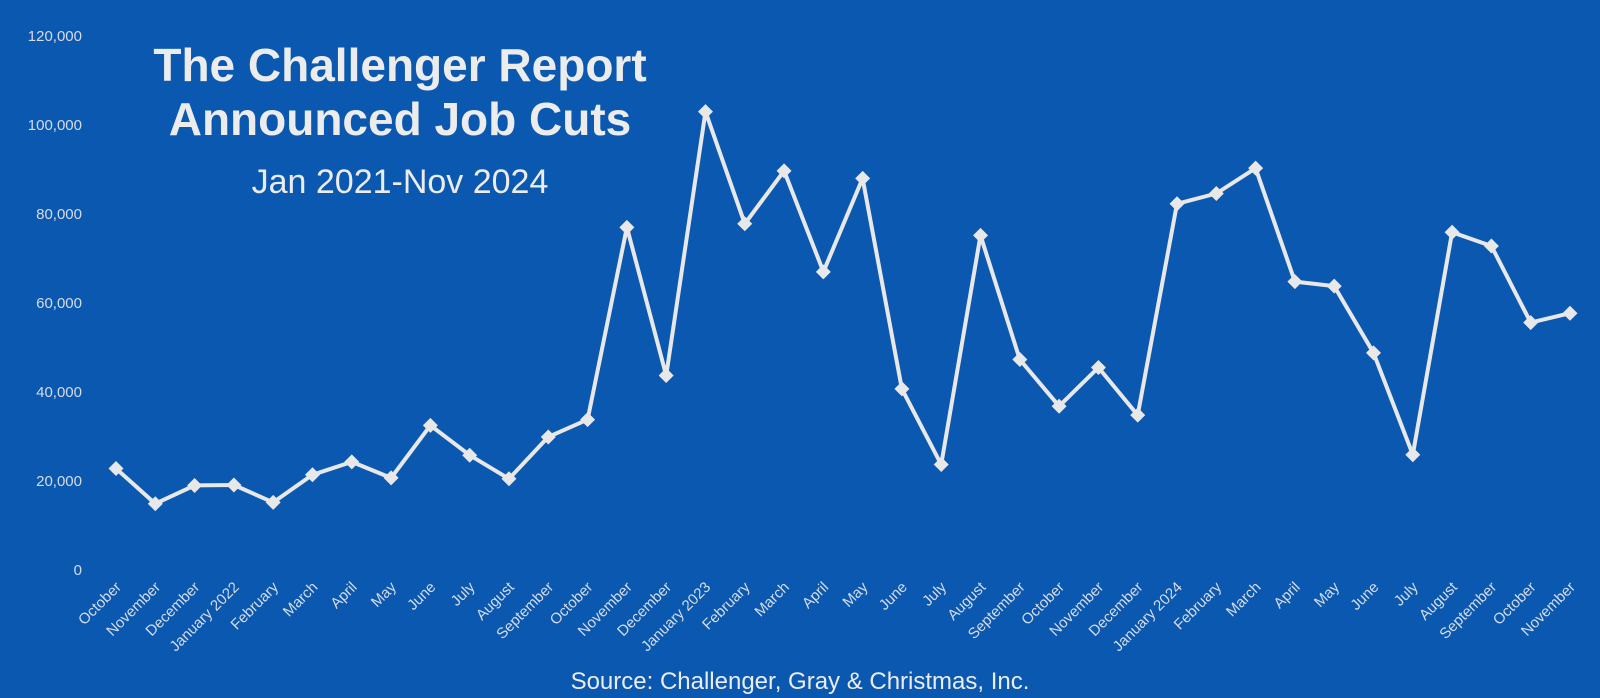 Image resolution: width=1600 pixels, height=698 pixels. Describe the element at coordinates (59, 303) in the screenshot. I see `y-tick-label: 60,000` at that location.